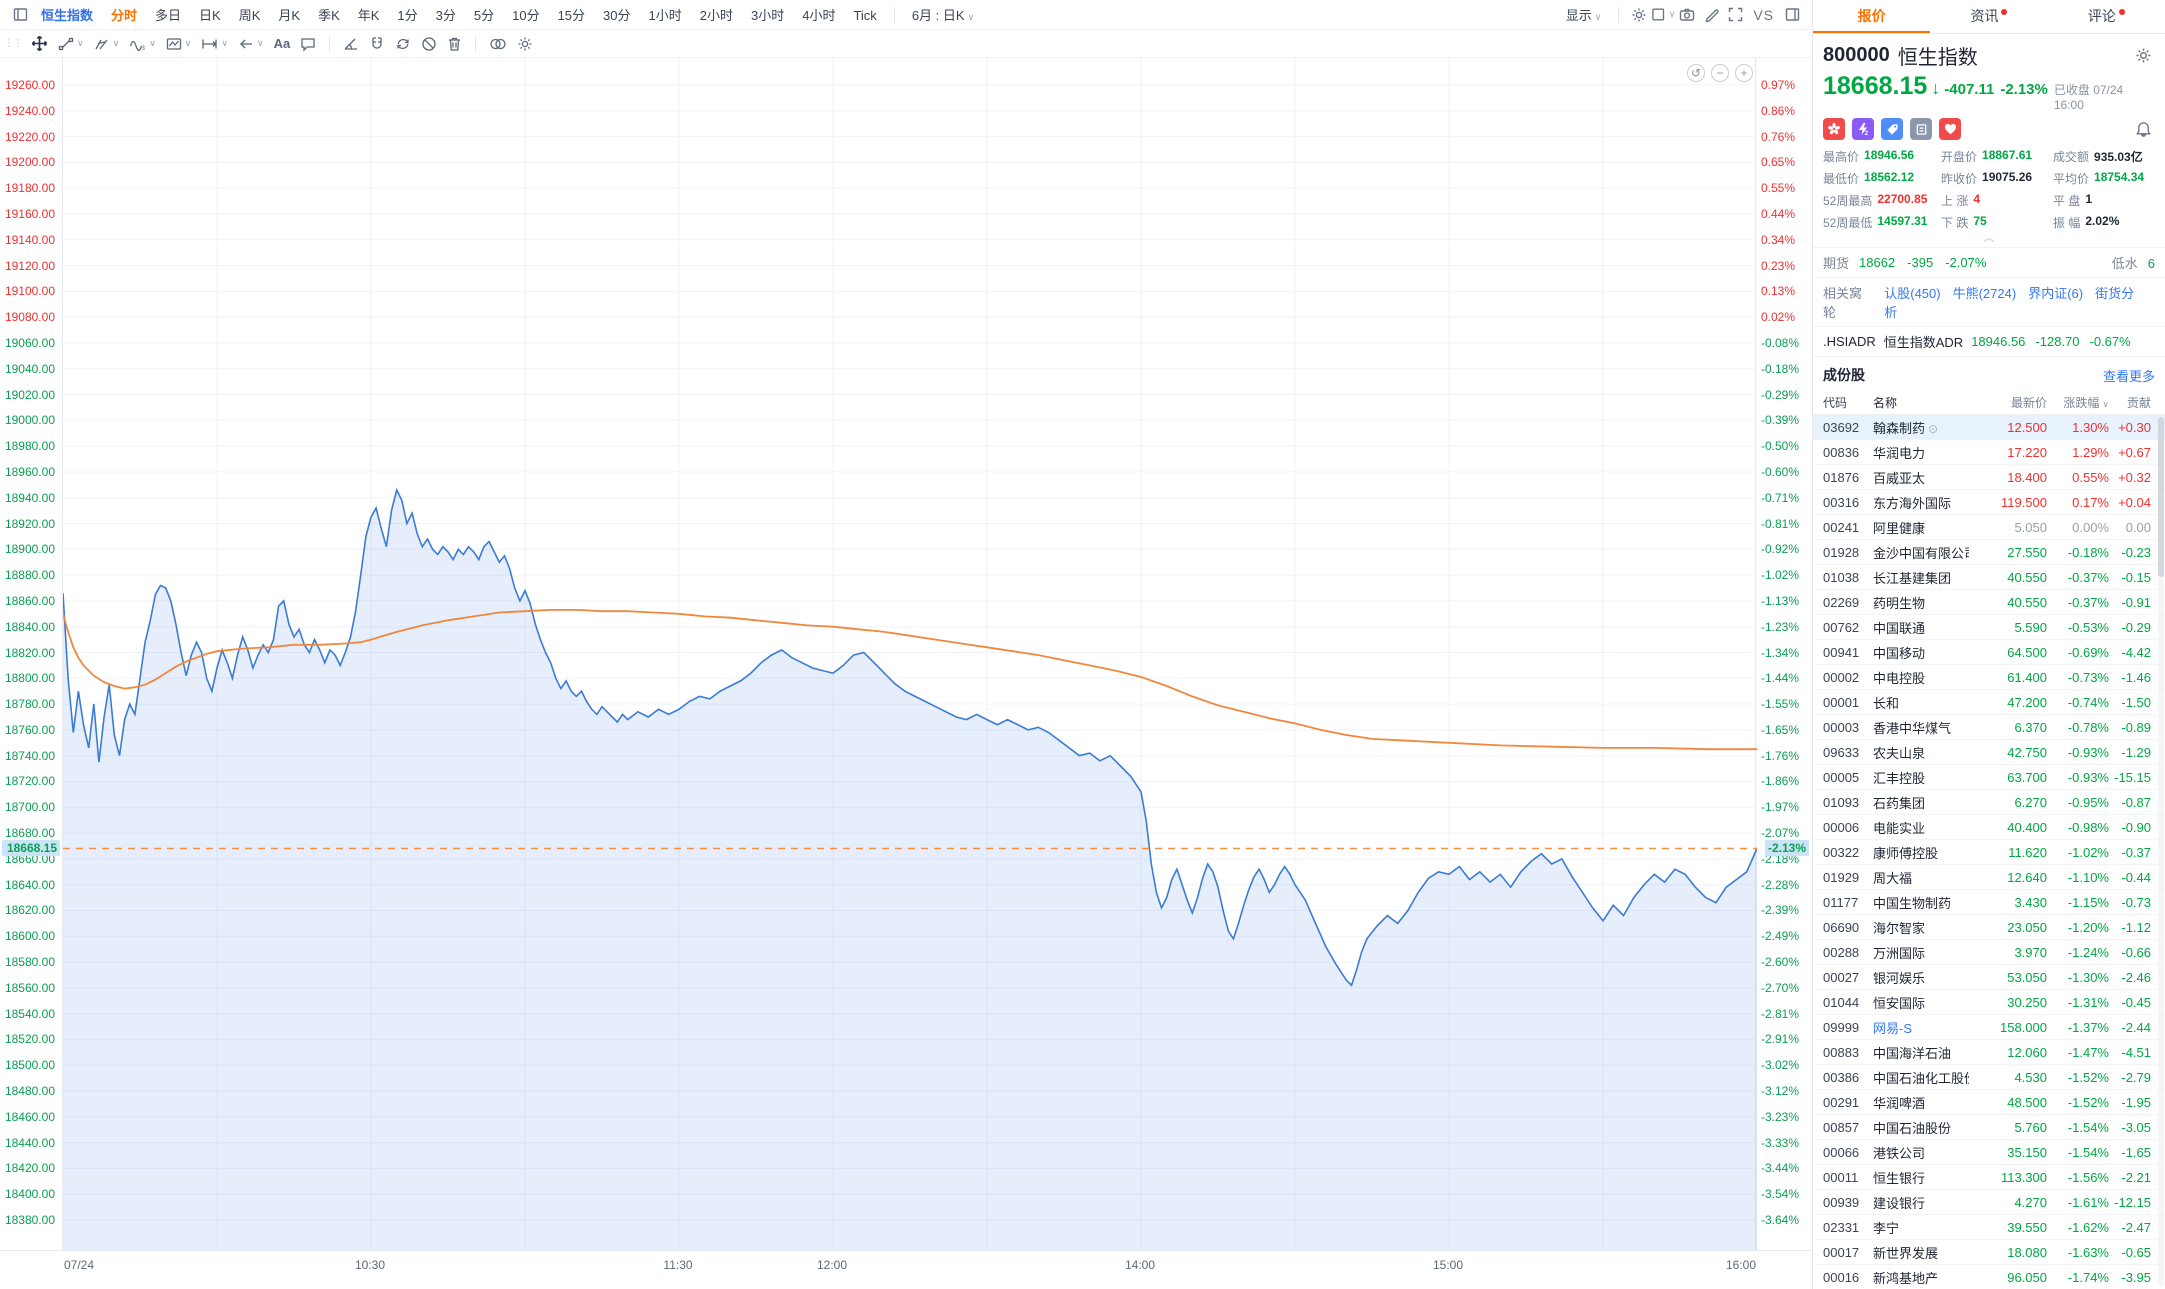  I want to click on period-tab-1: 多日, so click(168, 15).